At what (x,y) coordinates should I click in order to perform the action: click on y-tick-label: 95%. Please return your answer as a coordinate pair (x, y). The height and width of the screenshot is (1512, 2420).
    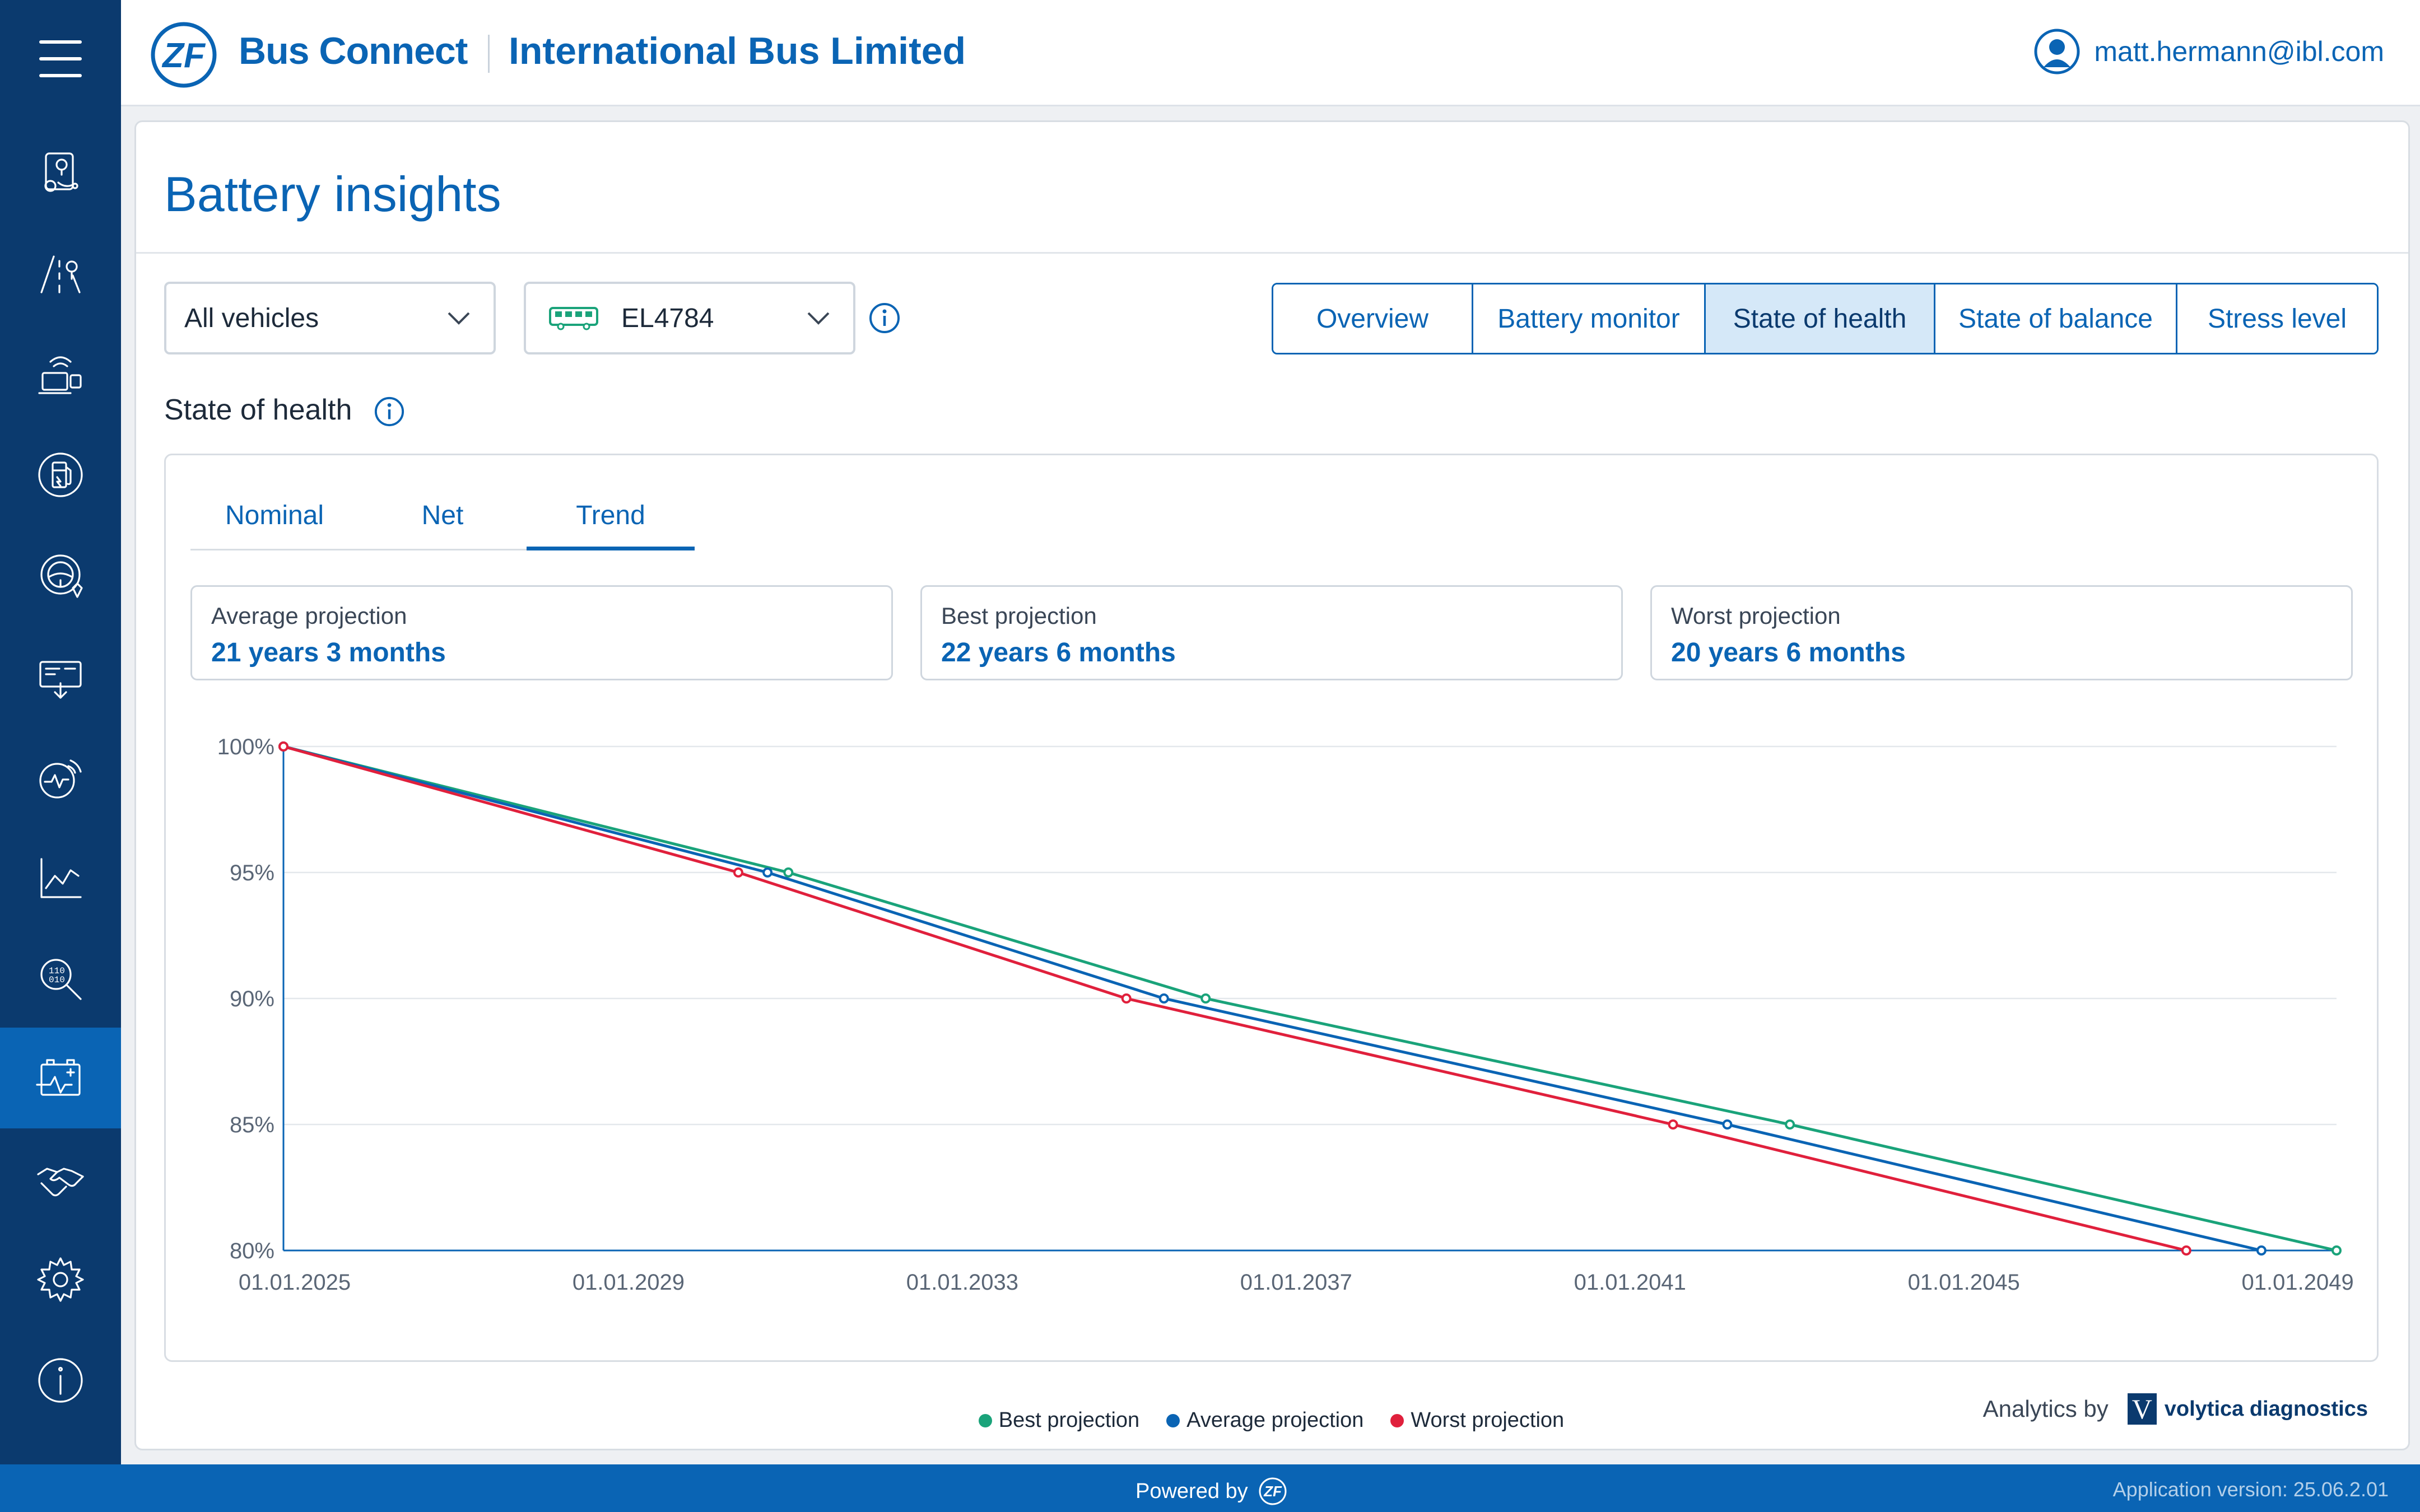
    Looking at the image, I should click on (252, 873).